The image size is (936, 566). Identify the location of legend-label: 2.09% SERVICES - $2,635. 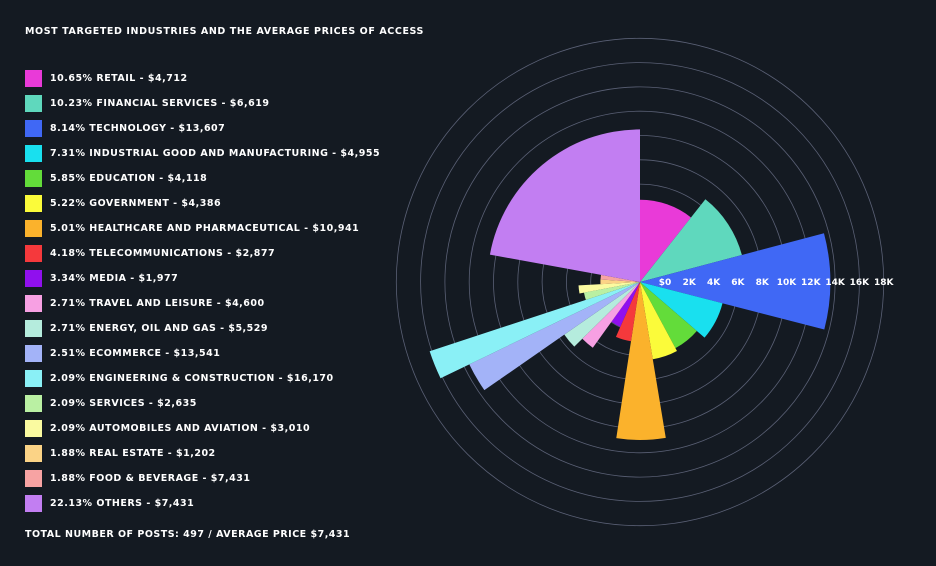
(123, 403).